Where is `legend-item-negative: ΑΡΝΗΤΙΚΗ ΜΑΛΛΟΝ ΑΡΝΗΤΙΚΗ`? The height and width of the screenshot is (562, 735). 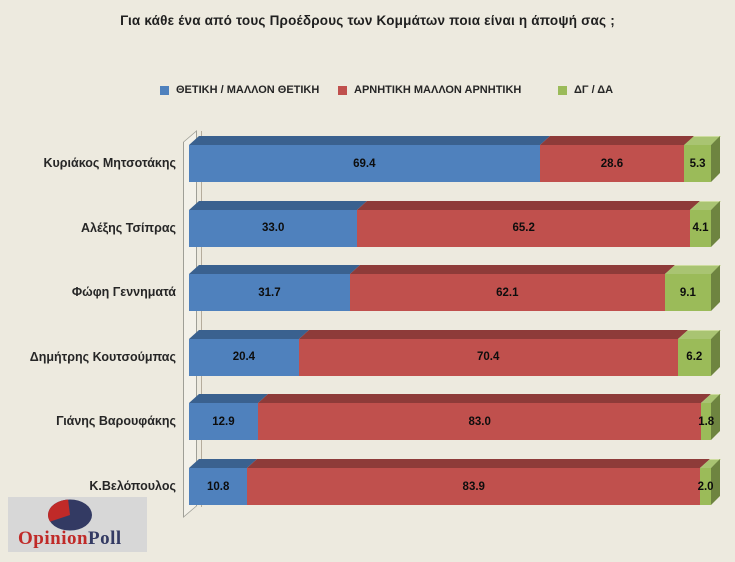 legend-item-negative: ΑΡΝΗΤΙΚΗ ΜΑΛΛΟΝ ΑΡΝΗΤΙΚΗ is located at coordinates (429, 90).